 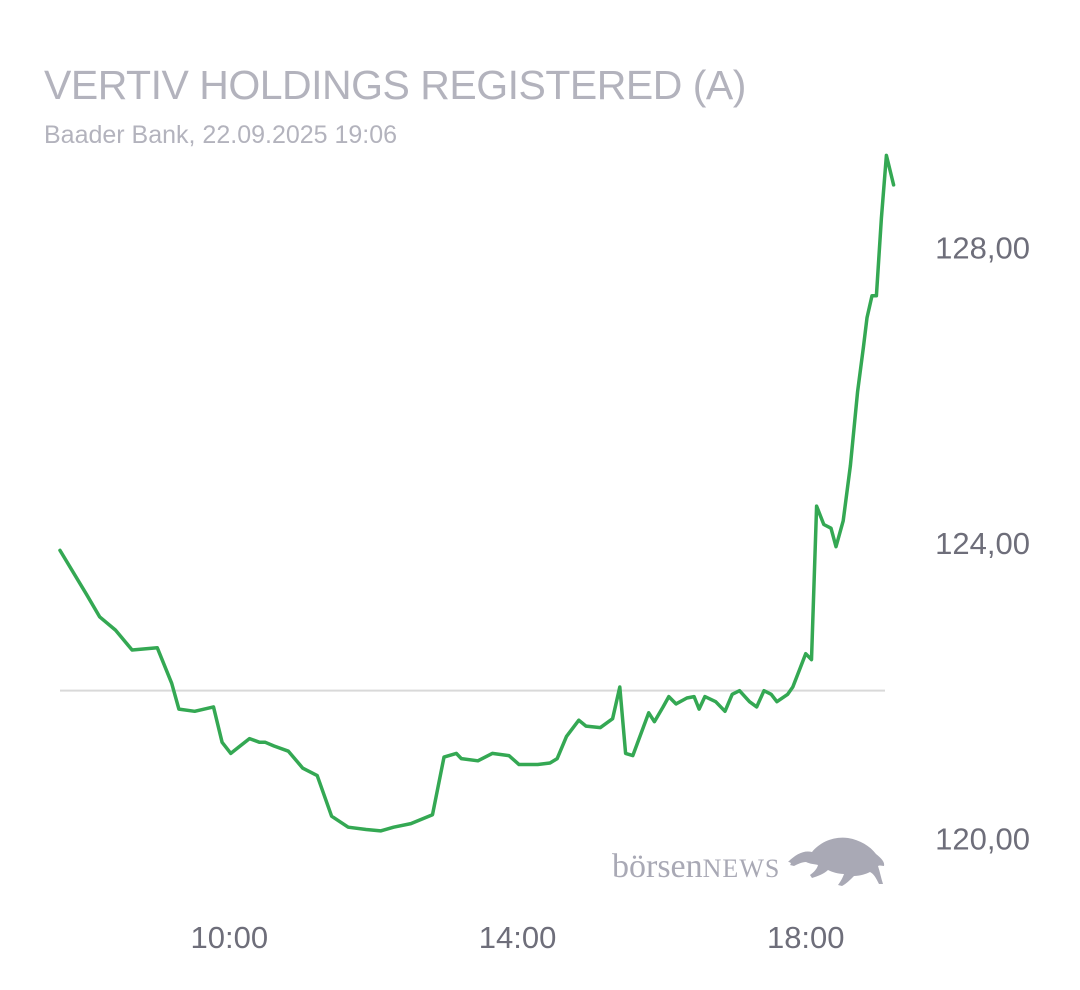 What do you see at coordinates (395, 85) in the screenshot?
I see `chart-title: VERTIV HOLDINGS REGISTERED (A)` at bounding box center [395, 85].